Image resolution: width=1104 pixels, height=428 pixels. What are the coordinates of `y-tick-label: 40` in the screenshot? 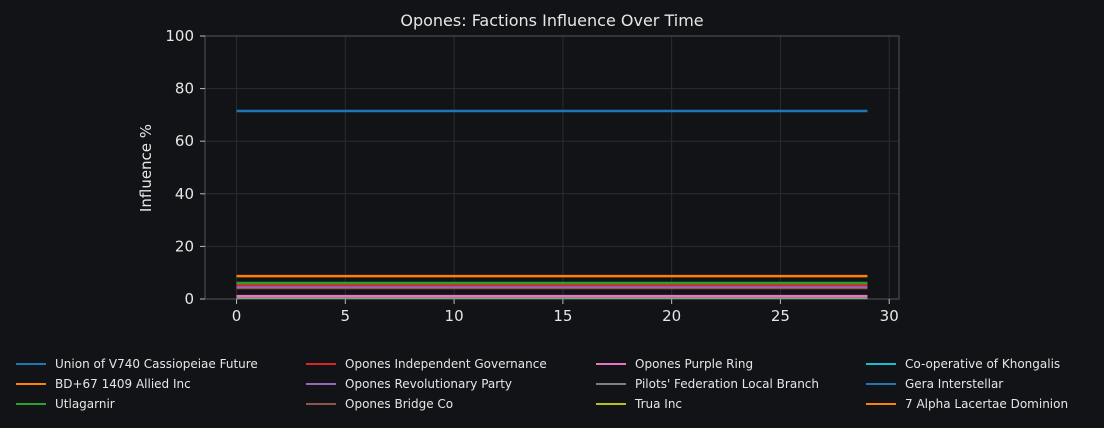 It's located at (184, 194).